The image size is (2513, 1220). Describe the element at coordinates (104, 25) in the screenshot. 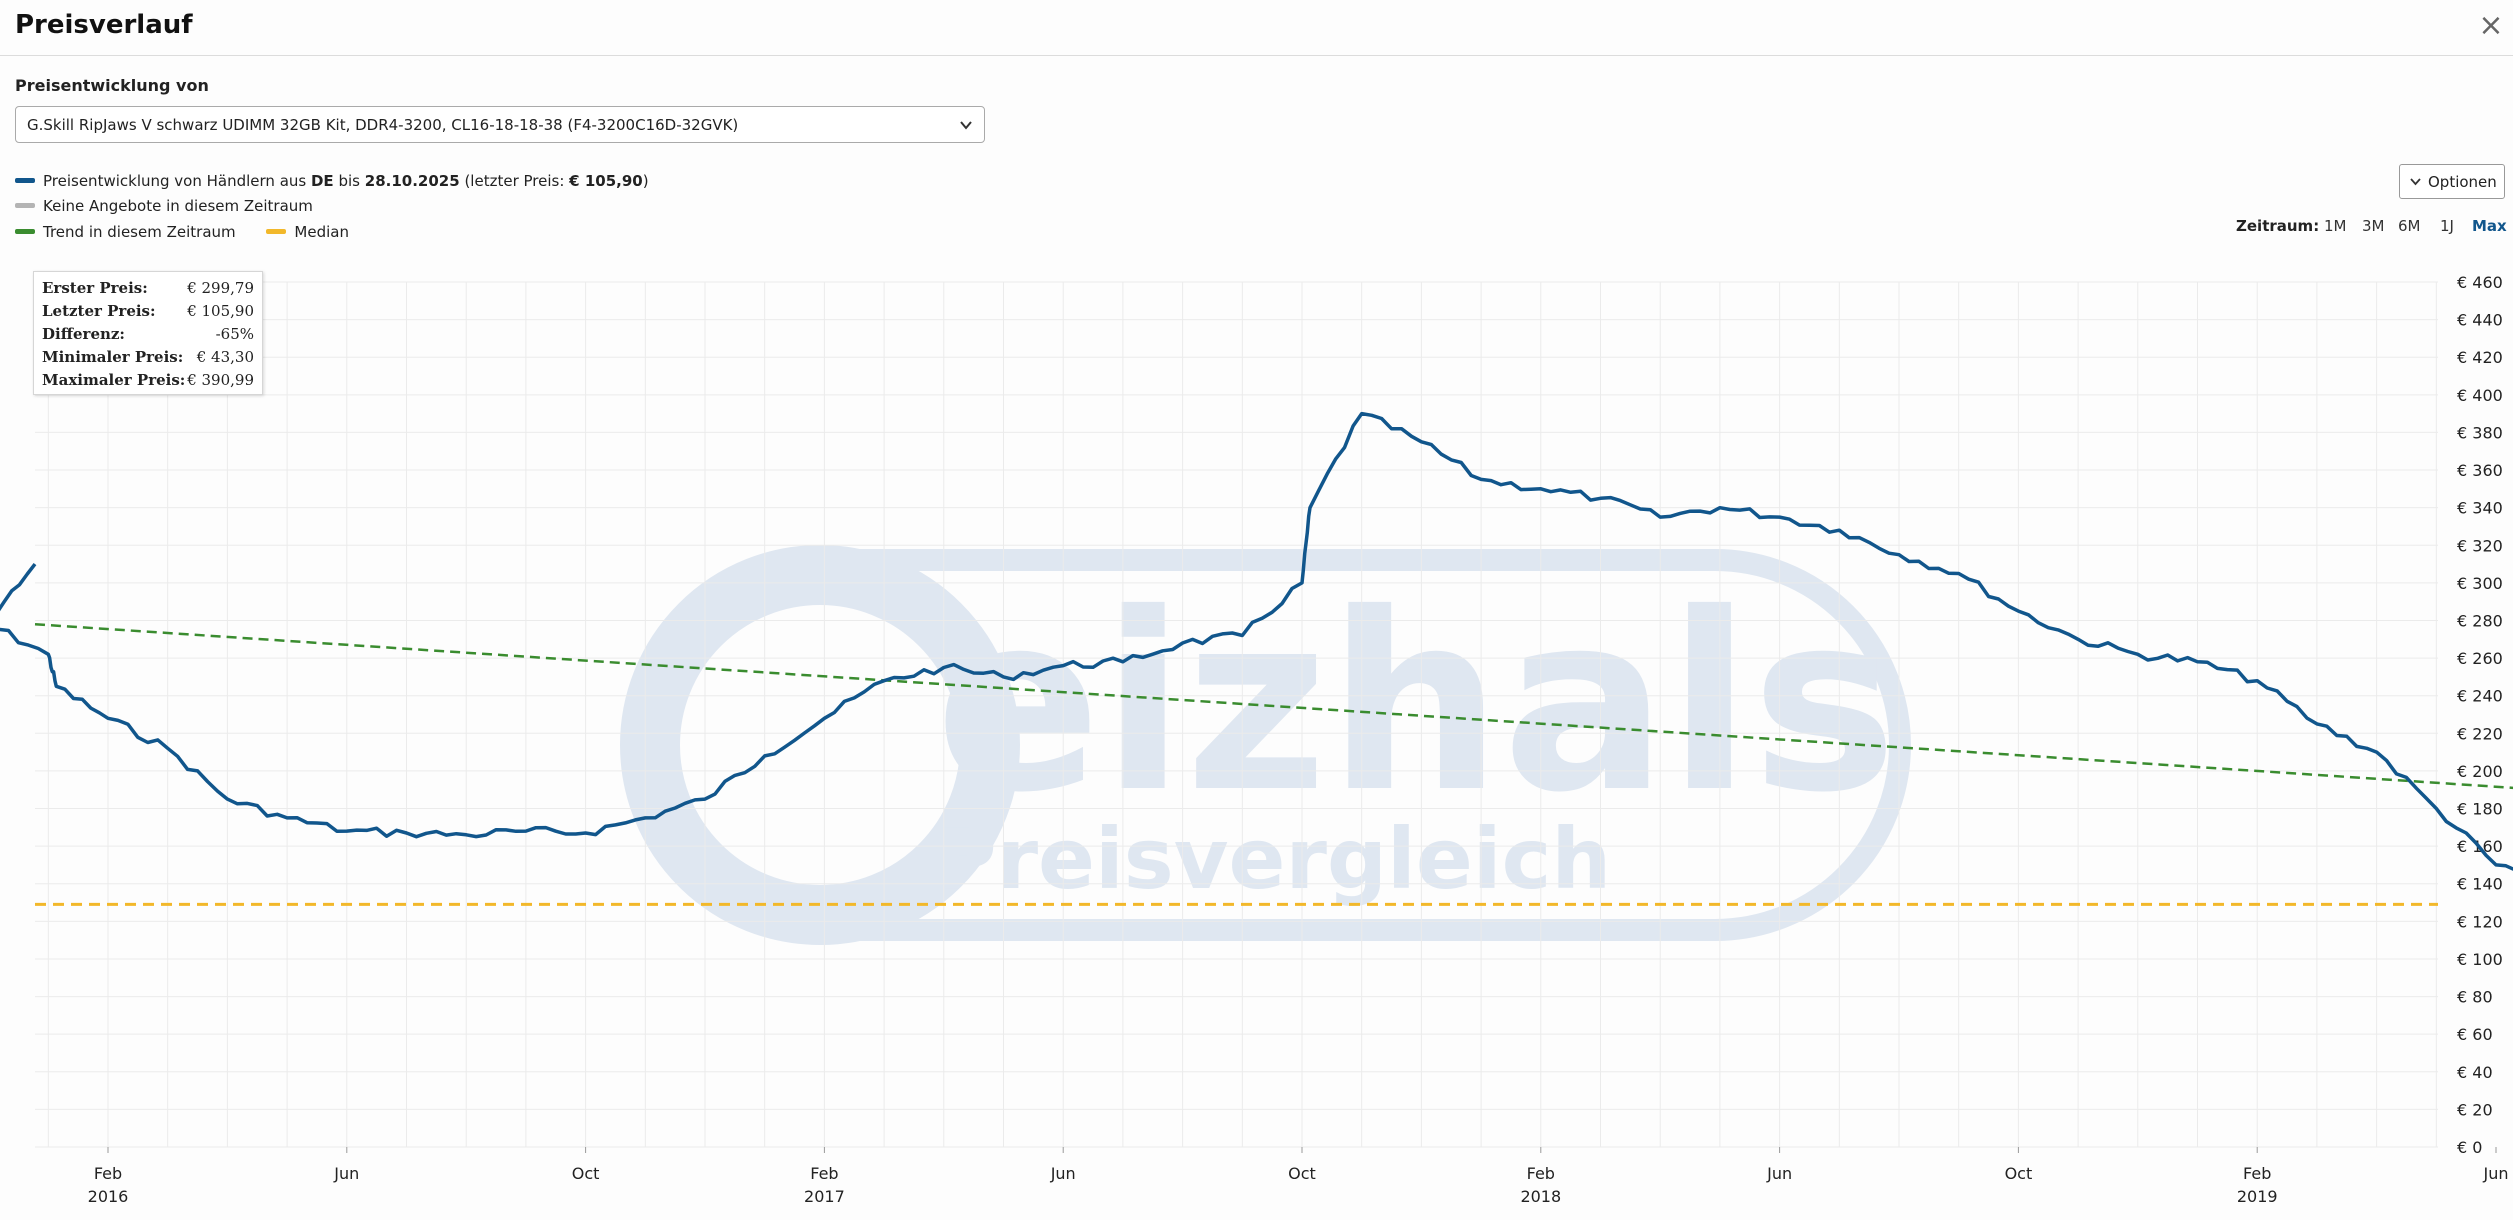

I see `page-title: Preisverlauf` at that location.